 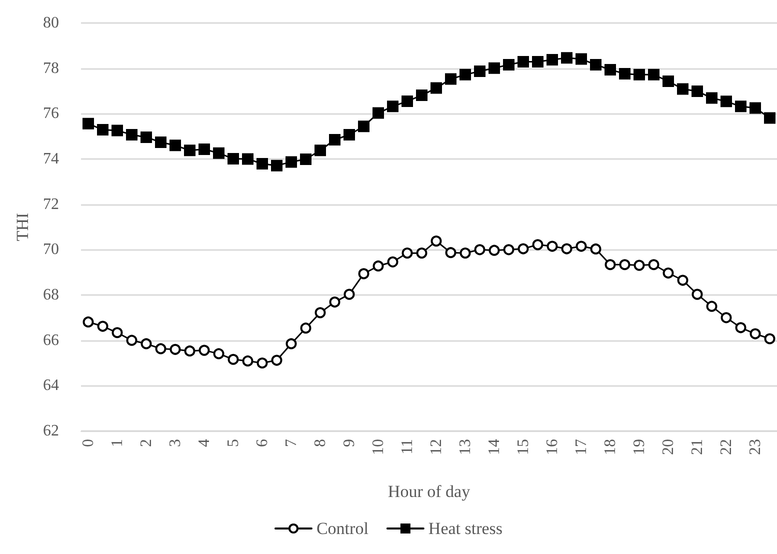 I want to click on x-tick-label: 13, so click(x=465, y=447).